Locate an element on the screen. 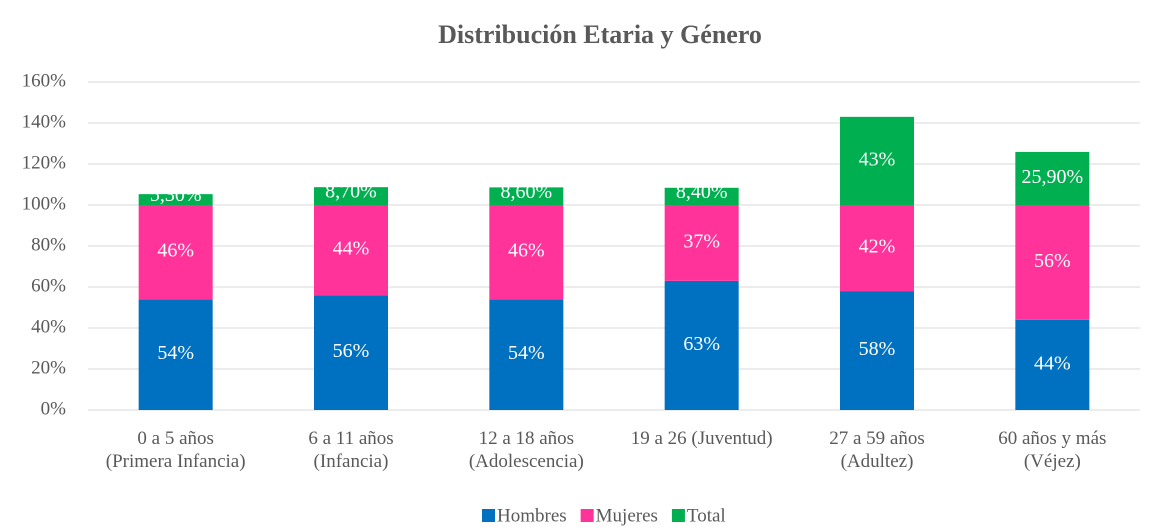 The height and width of the screenshot is (527, 1158). chart-title: Distribución Etaria y Género is located at coordinates (600, 34).